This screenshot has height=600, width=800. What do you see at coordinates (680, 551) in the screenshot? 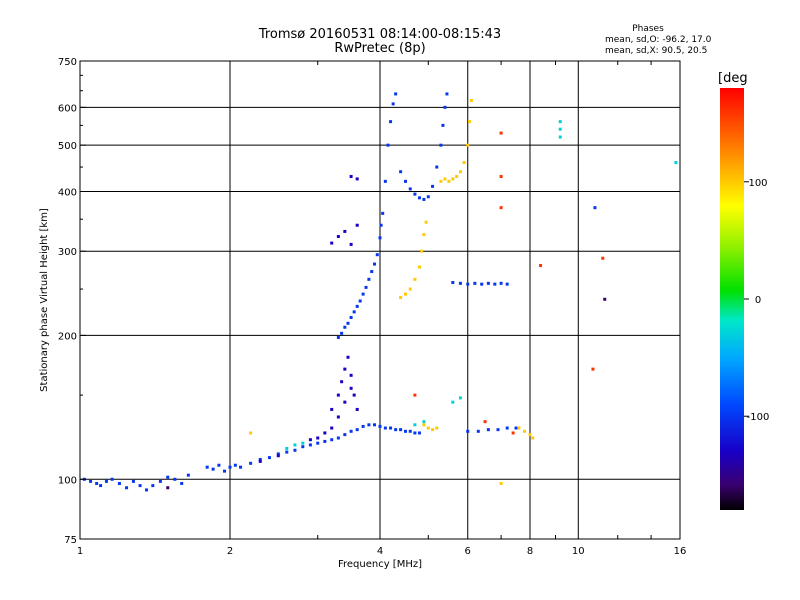
I see `x-tick-label: 16` at bounding box center [680, 551].